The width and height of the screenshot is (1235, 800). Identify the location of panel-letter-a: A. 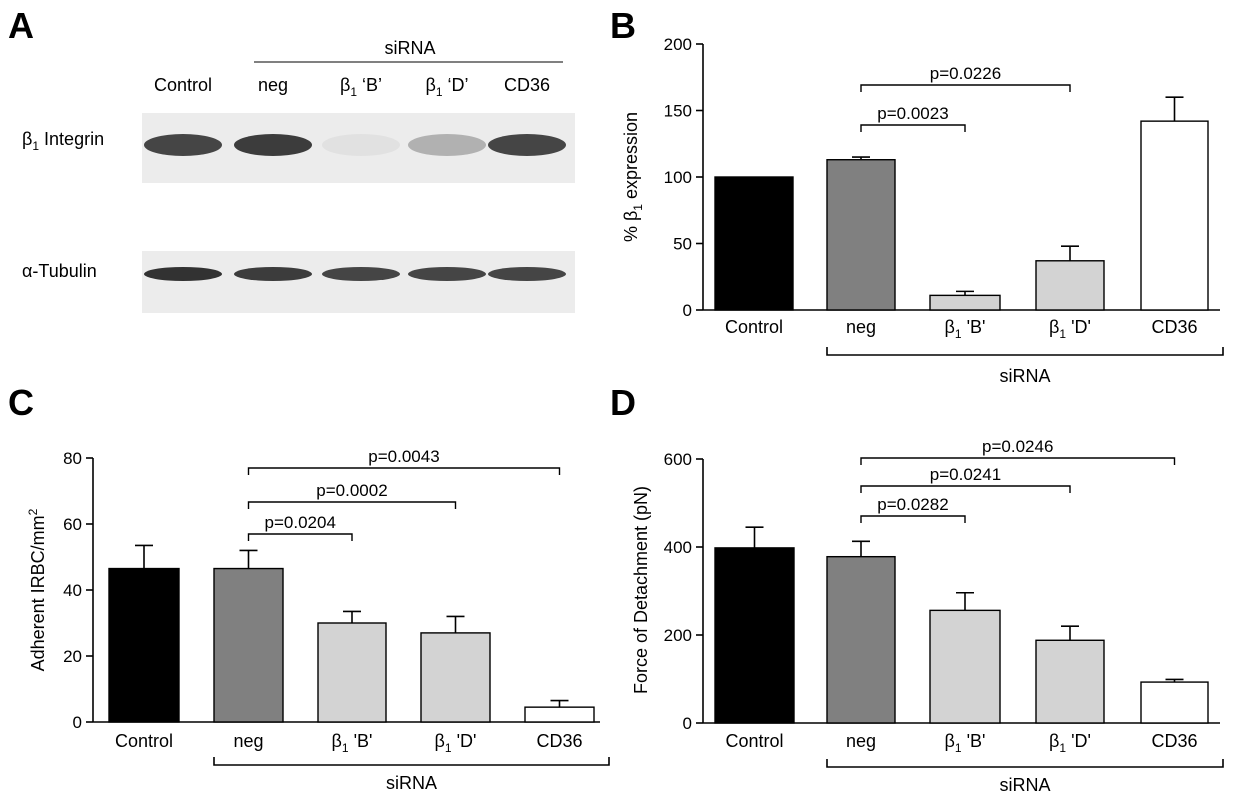
(21, 25).